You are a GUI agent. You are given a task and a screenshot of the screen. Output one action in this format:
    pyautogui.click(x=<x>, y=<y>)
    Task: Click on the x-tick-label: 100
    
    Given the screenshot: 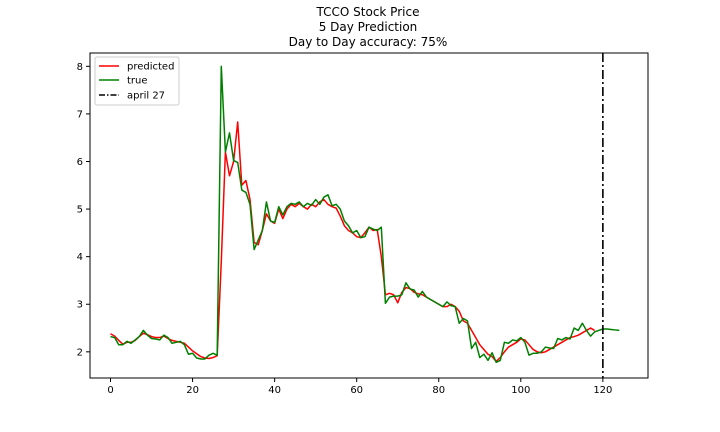 What is the action you would take?
    pyautogui.click(x=520, y=390)
    